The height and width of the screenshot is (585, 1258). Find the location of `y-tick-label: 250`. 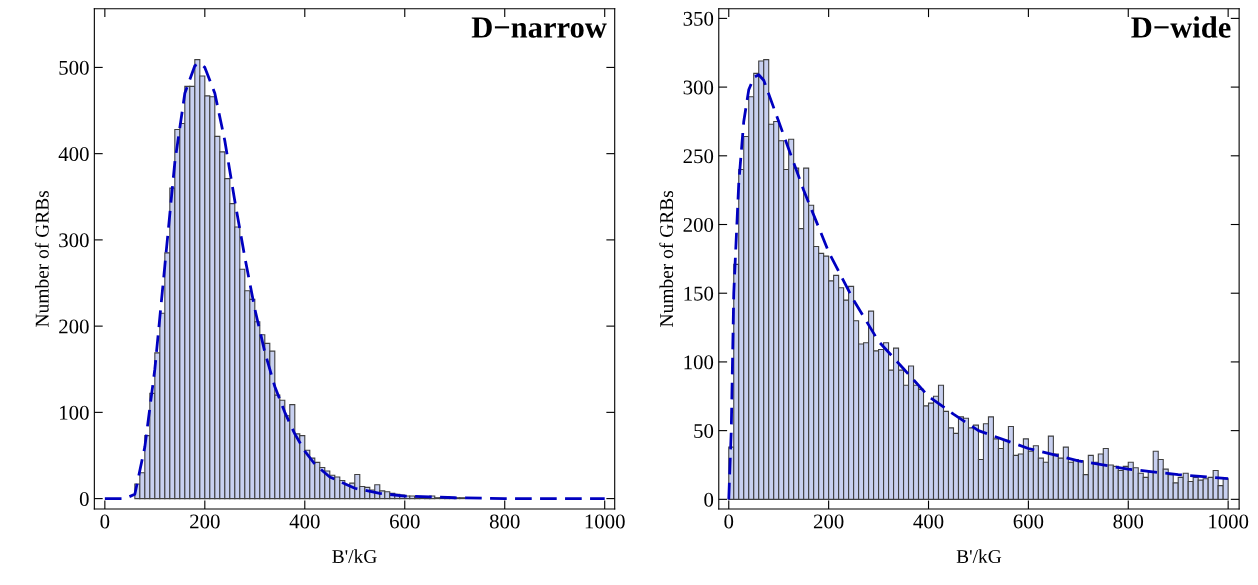

y-tick-label: 250 is located at coordinates (698, 156).